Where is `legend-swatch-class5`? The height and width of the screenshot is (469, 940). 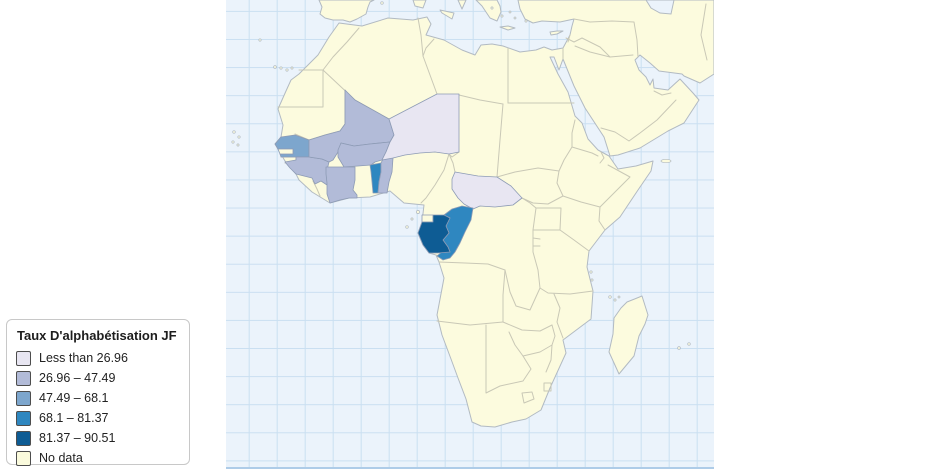
legend-swatch-class5 is located at coordinates (23, 438).